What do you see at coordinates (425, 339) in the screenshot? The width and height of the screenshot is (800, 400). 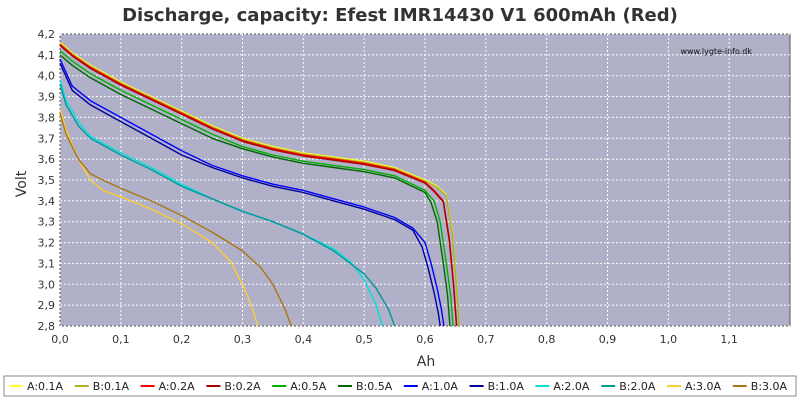 I see `x-tick-label: 0,6` at bounding box center [425, 339].